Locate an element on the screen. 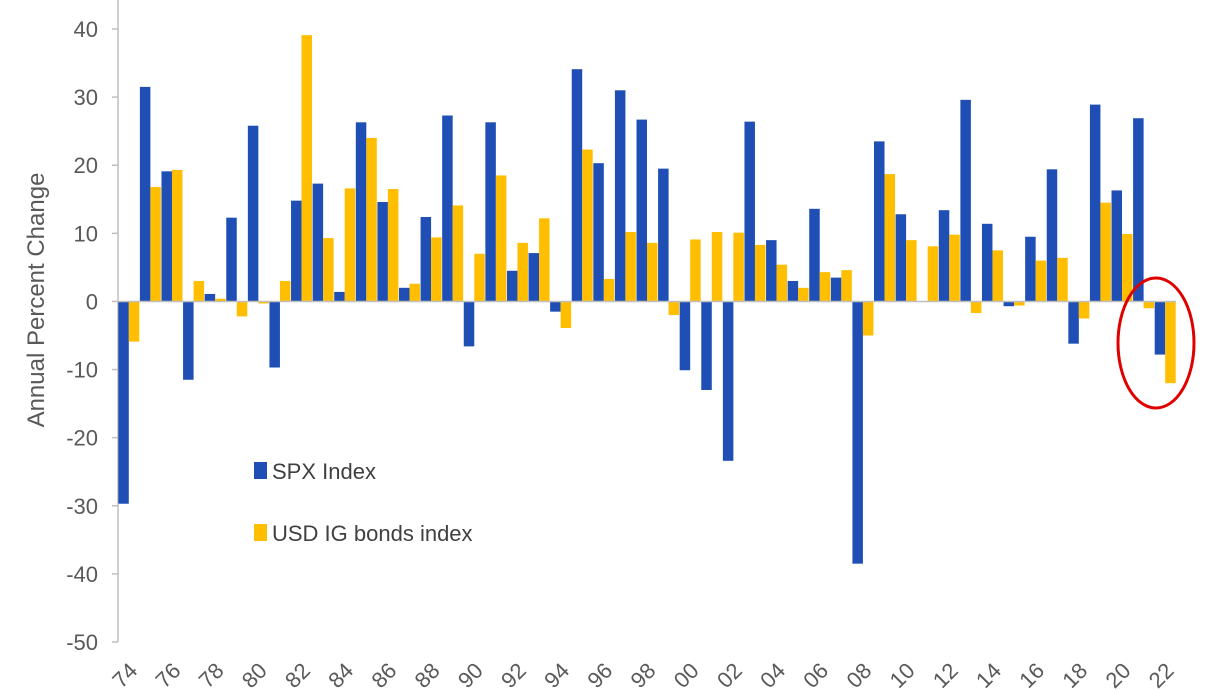 Image resolution: width=1226 pixels, height=690 pixels. bar-1988-spx is located at coordinates (426, 259).